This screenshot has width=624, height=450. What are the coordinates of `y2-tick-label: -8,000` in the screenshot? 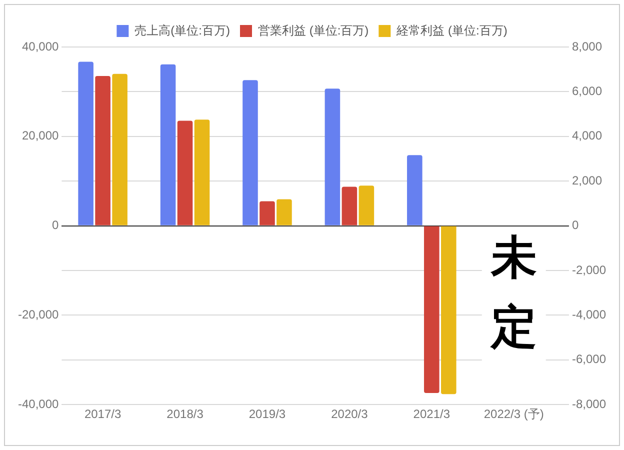 It's located at (589, 403).